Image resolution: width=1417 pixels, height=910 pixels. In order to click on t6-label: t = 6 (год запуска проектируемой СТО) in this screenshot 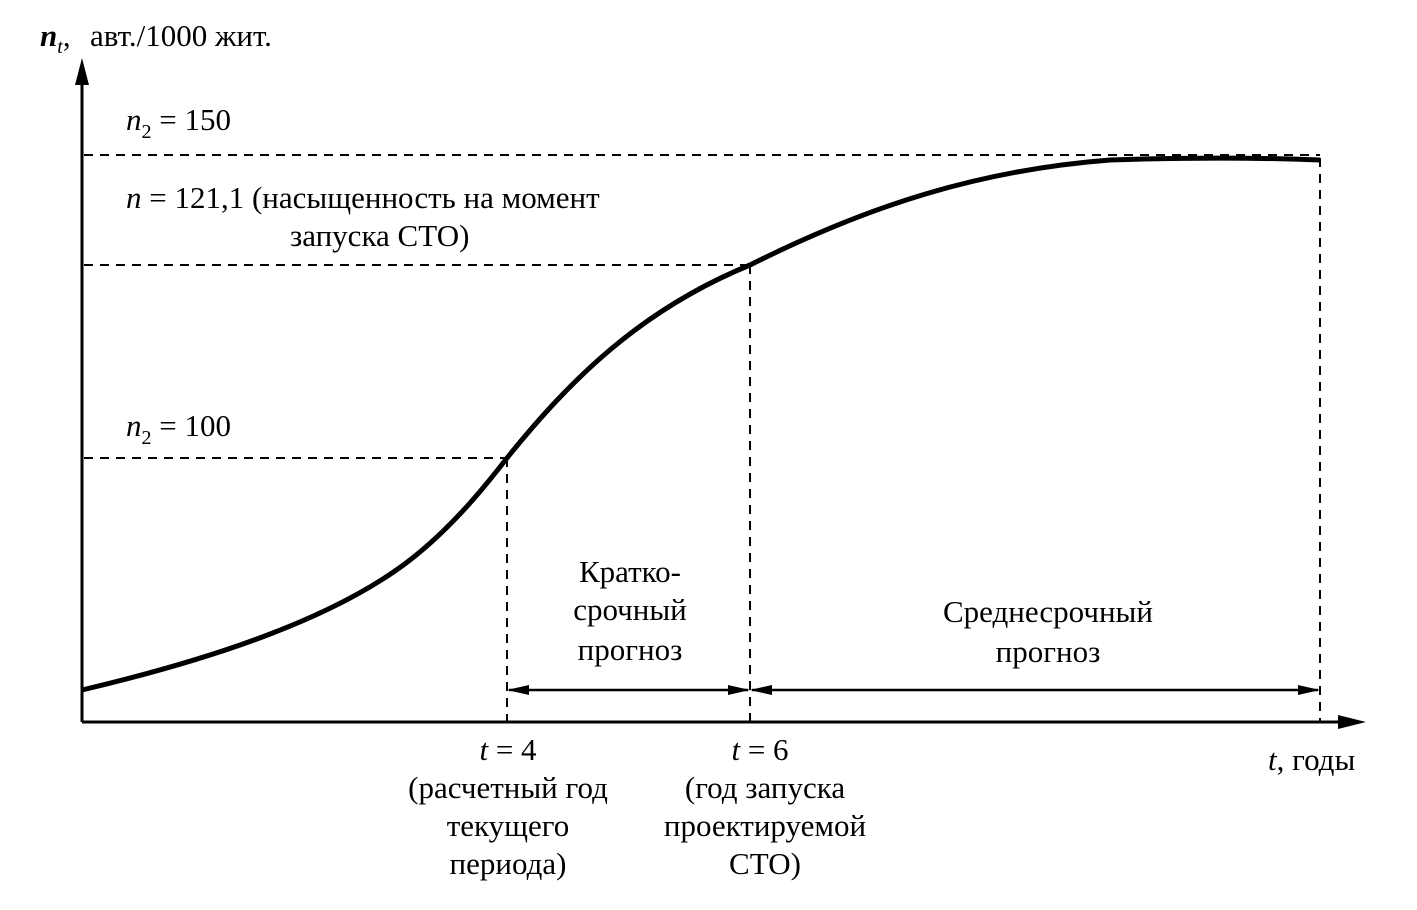, I will do `click(765, 806)`.